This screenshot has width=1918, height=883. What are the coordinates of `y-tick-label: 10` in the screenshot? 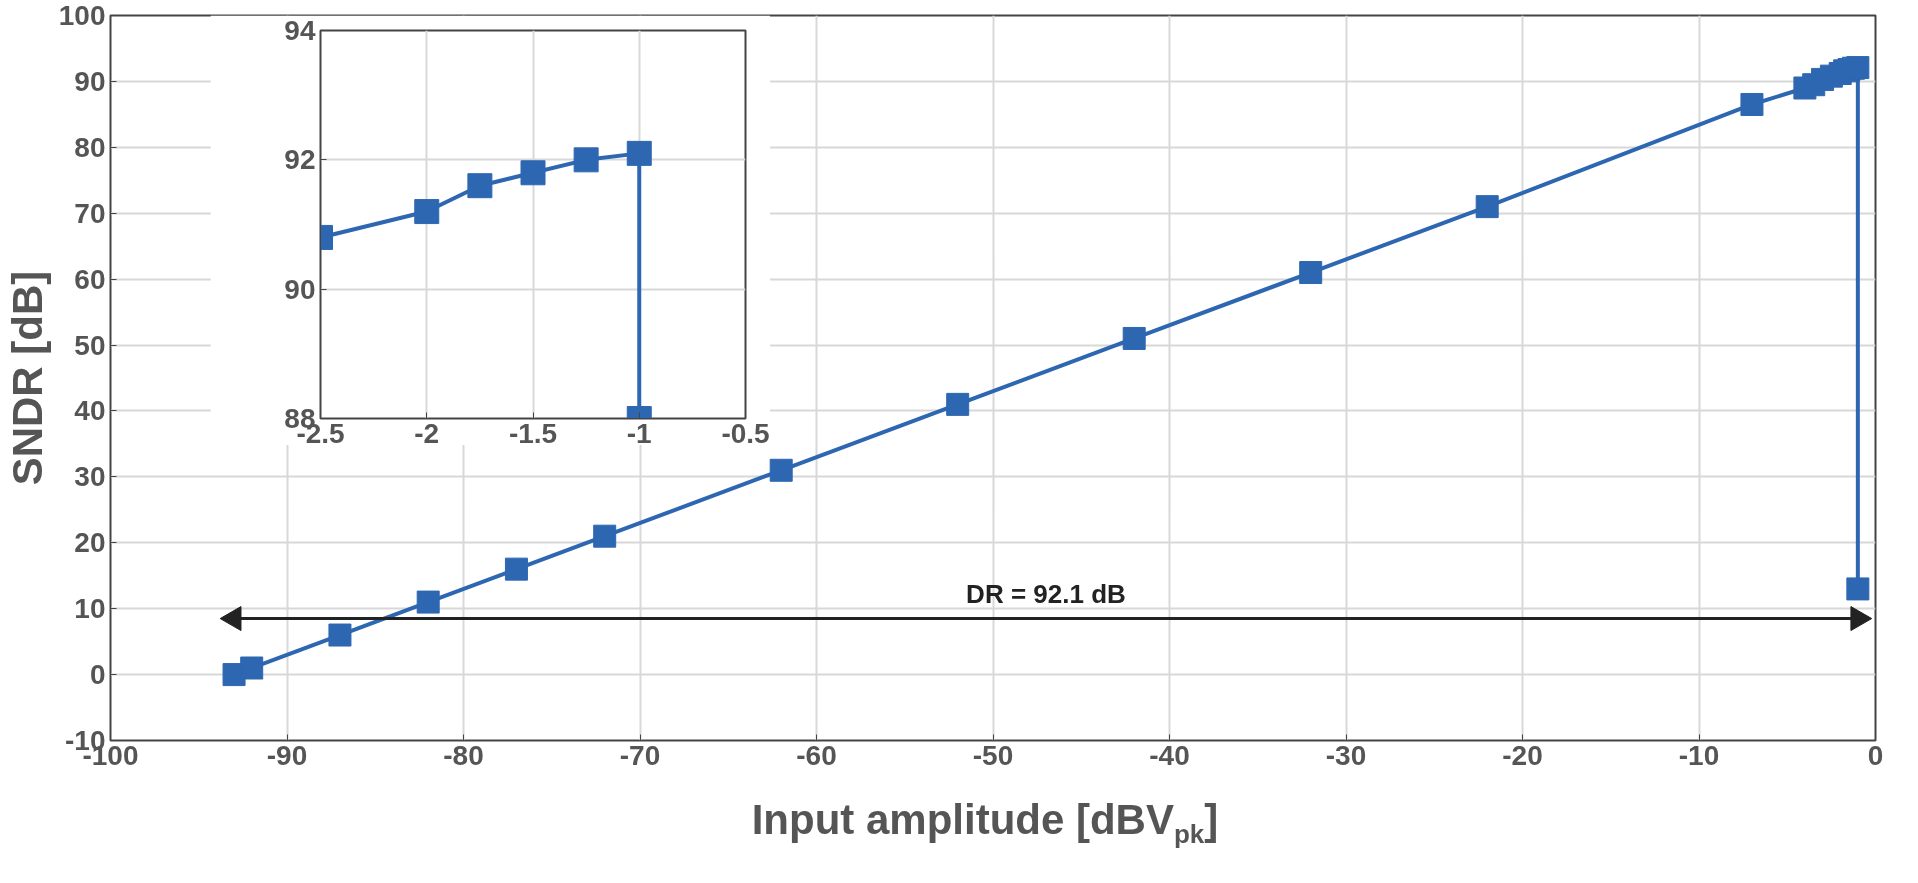 It's located at (90, 609).